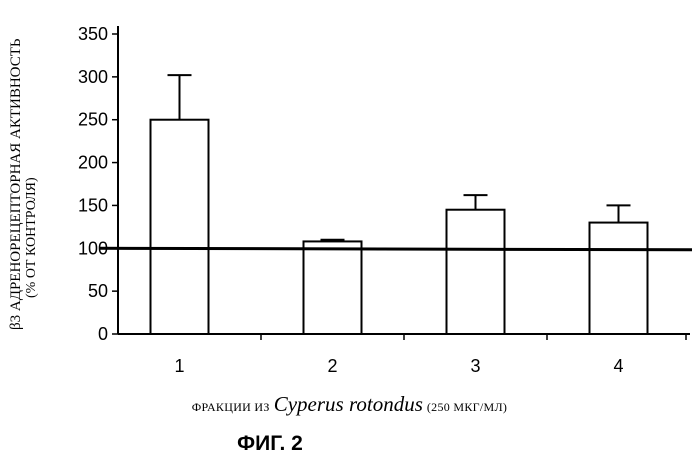 The height and width of the screenshot is (465, 699). What do you see at coordinates (93, 163) in the screenshot?
I see `y-tick-label: 200` at bounding box center [93, 163].